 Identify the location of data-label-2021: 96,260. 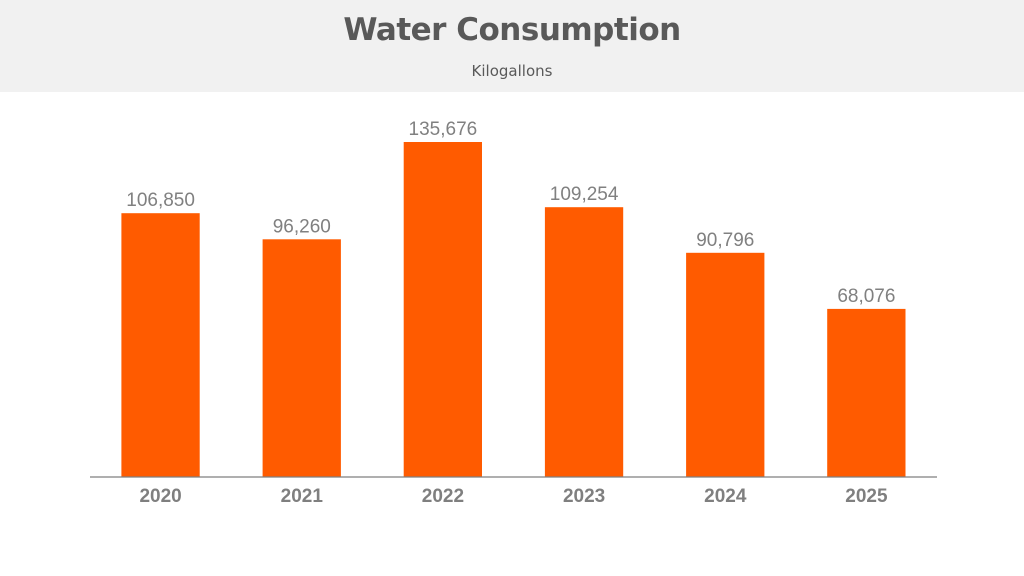
(302, 226).